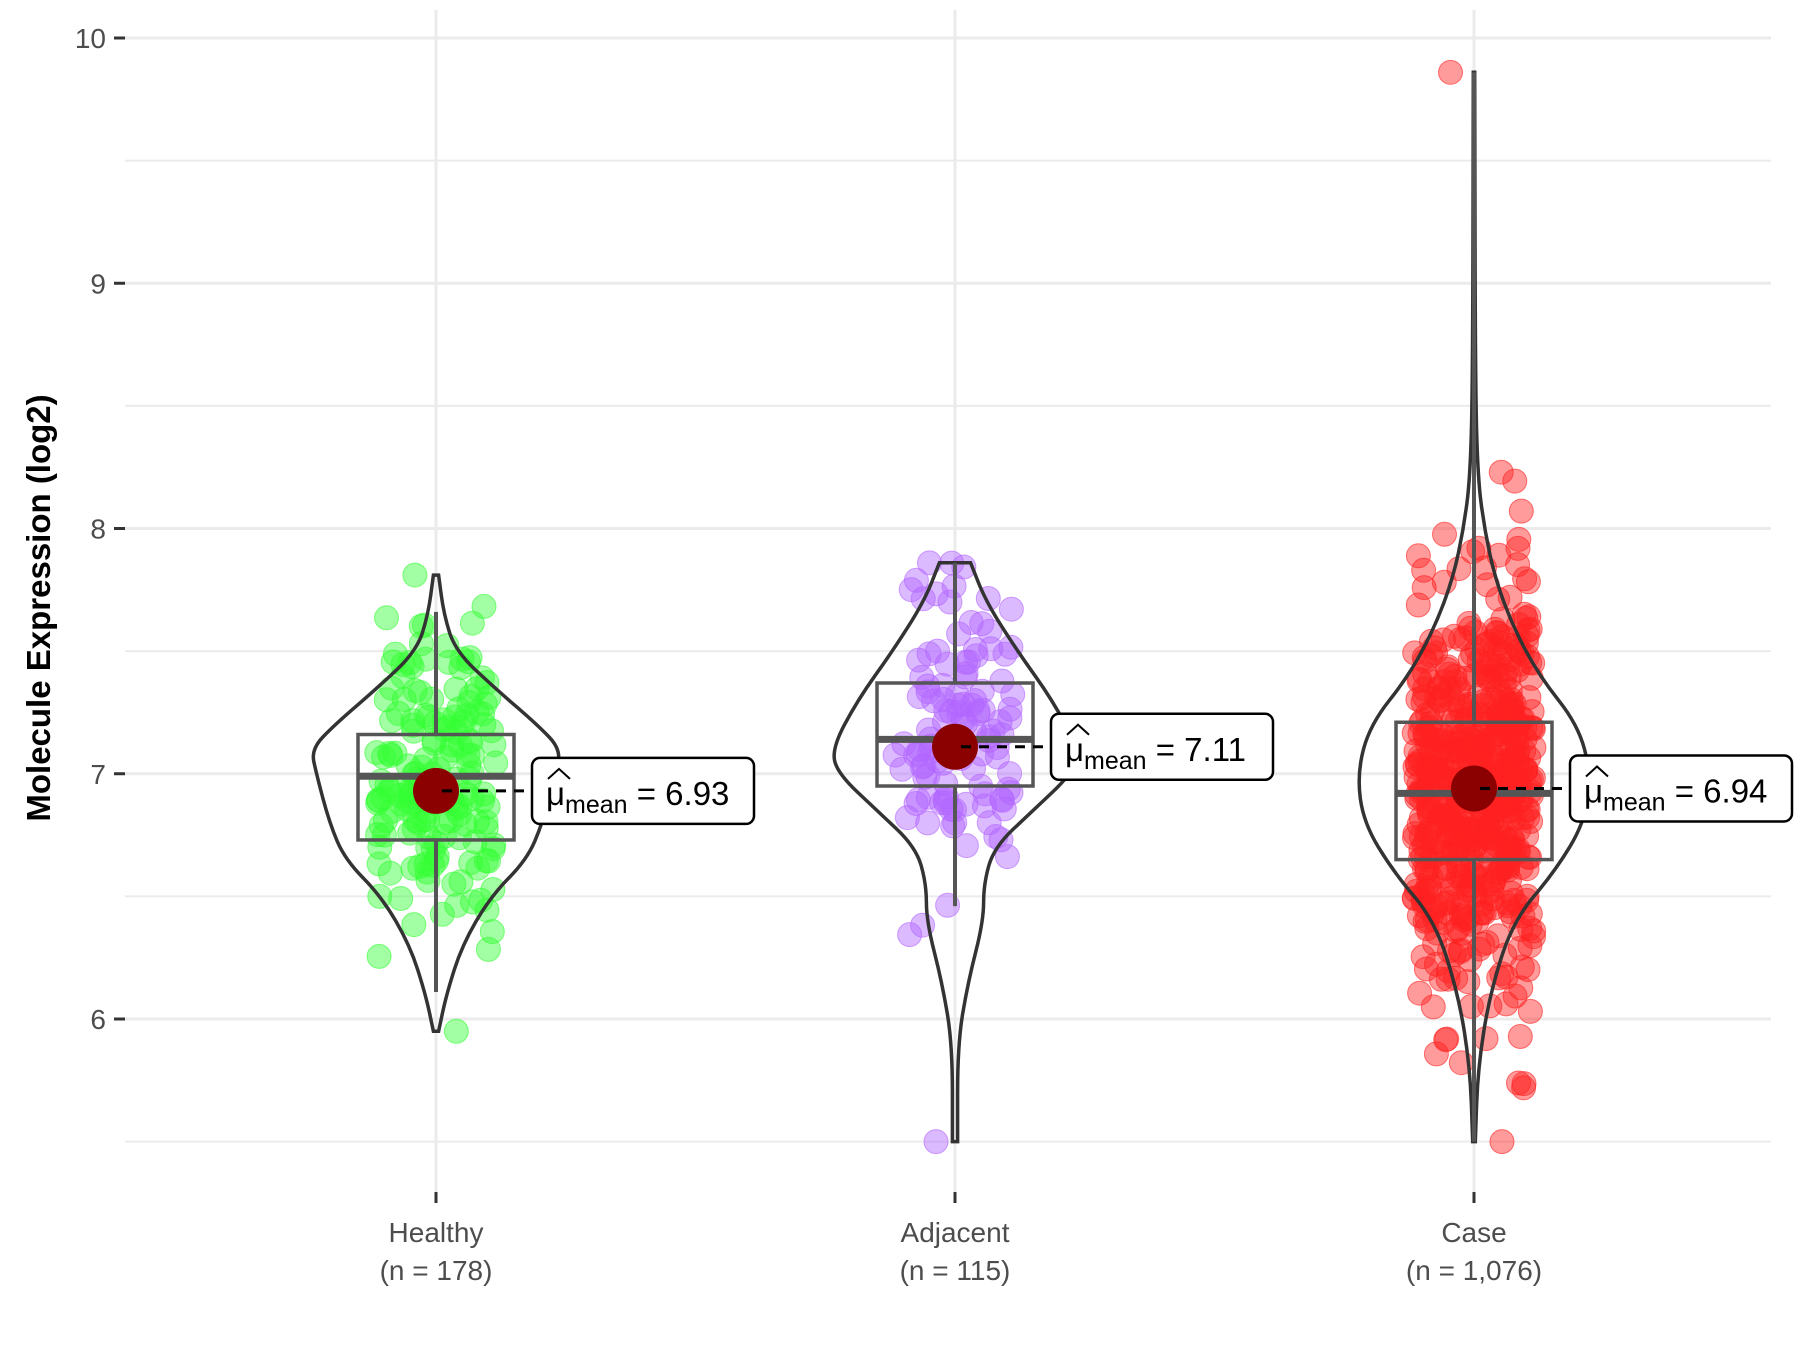  I want to click on x-tick-count-adjacent: (n = 115), so click(955, 1270).